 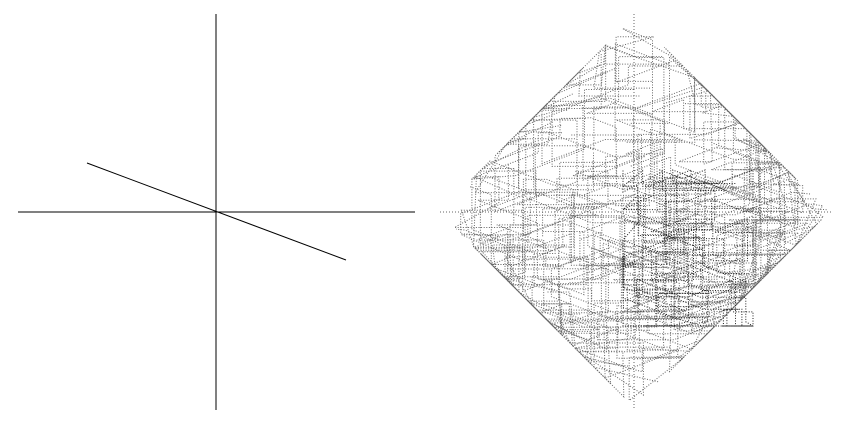 I want to click on spiral-pattern-dark, so click(x=687, y=248).